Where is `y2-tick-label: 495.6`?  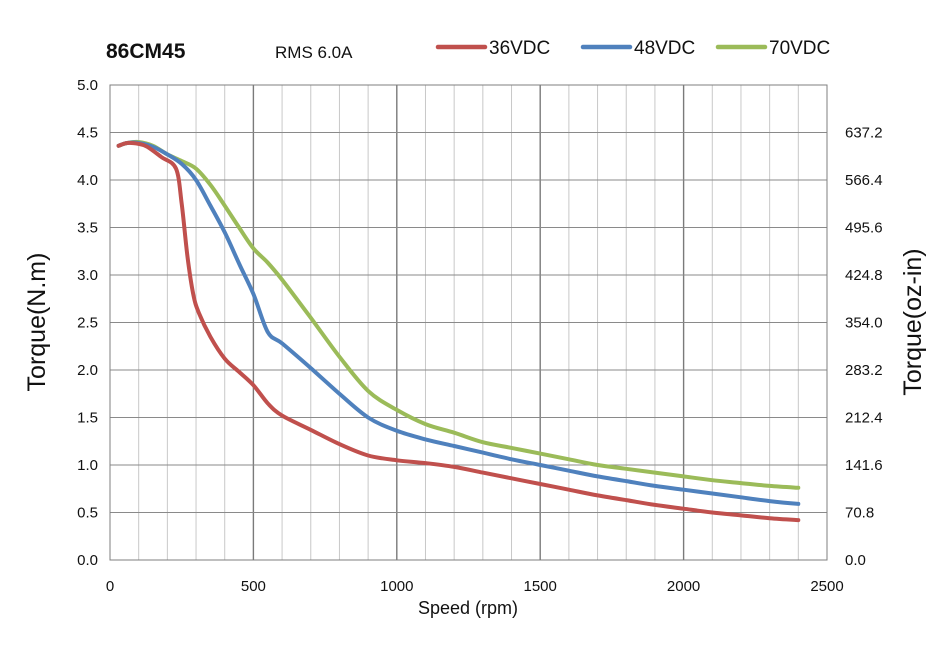 y2-tick-label: 495.6 is located at coordinates (864, 228).